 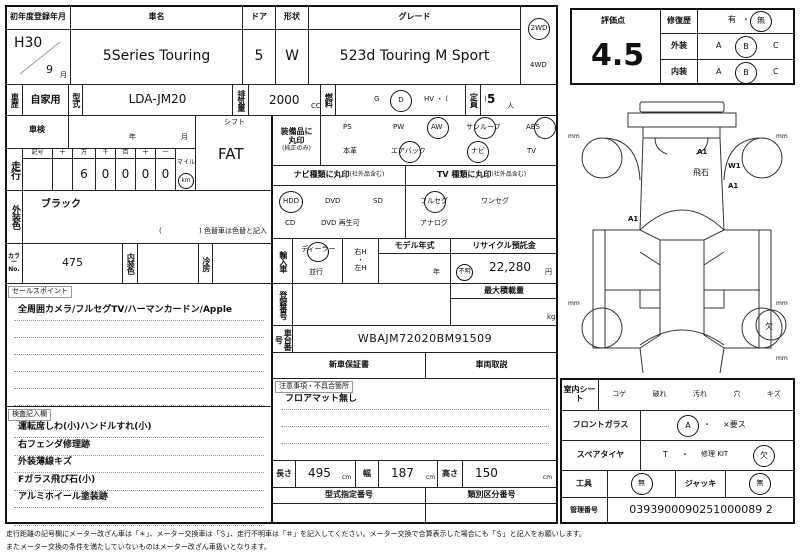 I want to click on door-label: ドア, so click(x=259, y=17).